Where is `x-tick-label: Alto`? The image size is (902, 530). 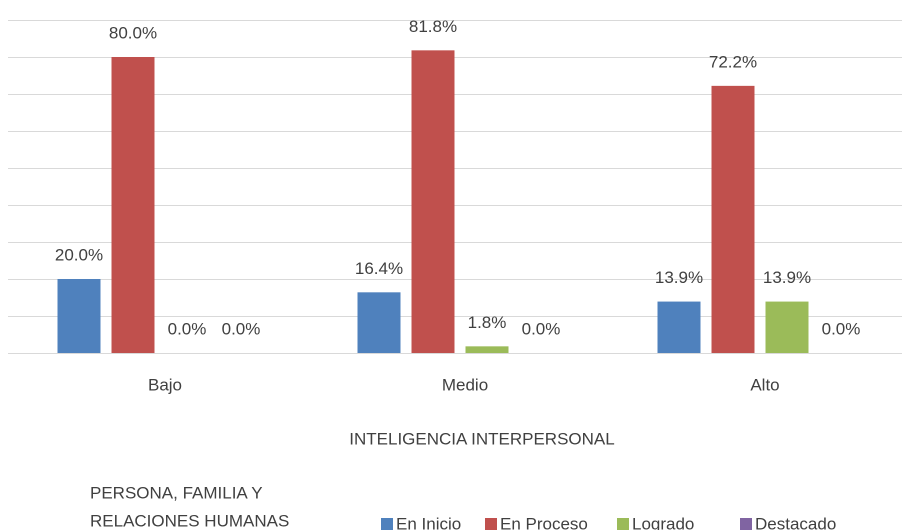
x-tick-label: Alto is located at coordinates (764, 384).